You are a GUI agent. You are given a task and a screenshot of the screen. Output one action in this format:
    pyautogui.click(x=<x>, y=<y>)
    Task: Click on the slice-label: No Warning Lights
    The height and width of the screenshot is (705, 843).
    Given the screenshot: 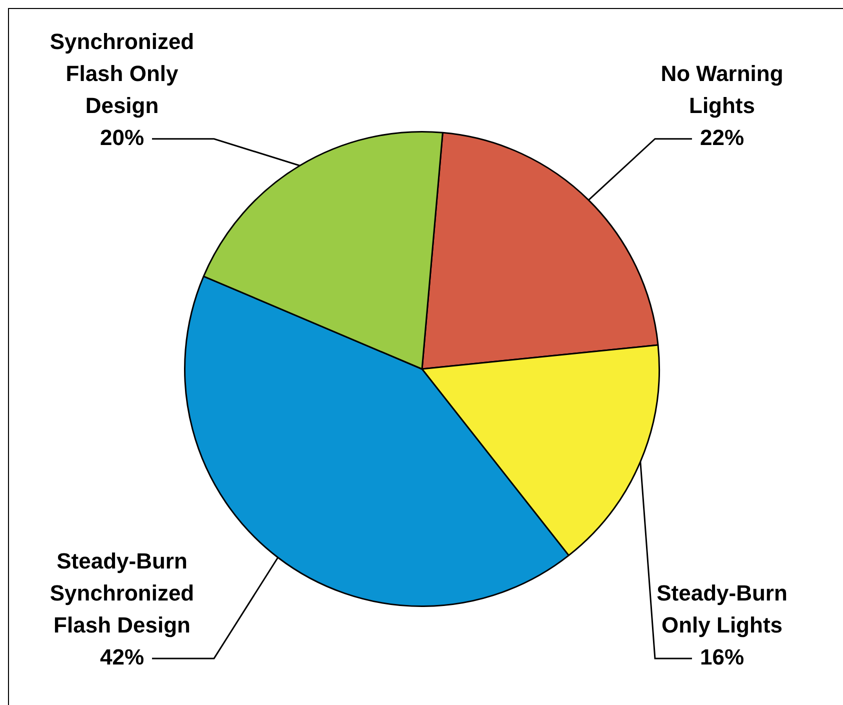 What is the action you would take?
    pyautogui.click(x=722, y=89)
    